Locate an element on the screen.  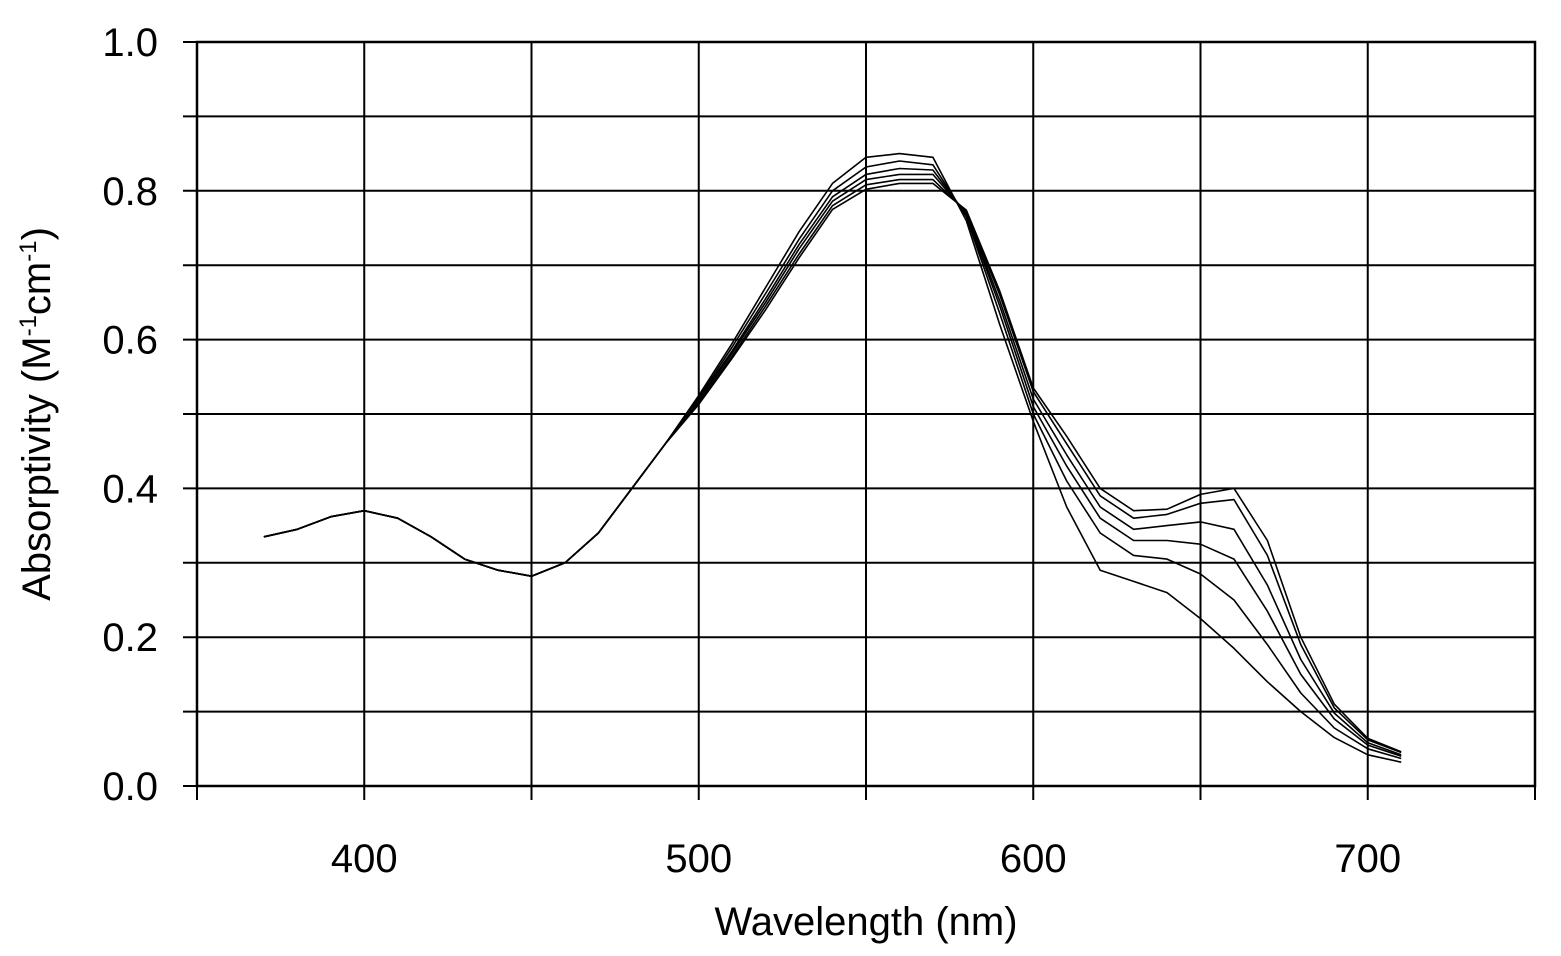
y-axis-label-mid: cm is located at coordinates (37, 288).